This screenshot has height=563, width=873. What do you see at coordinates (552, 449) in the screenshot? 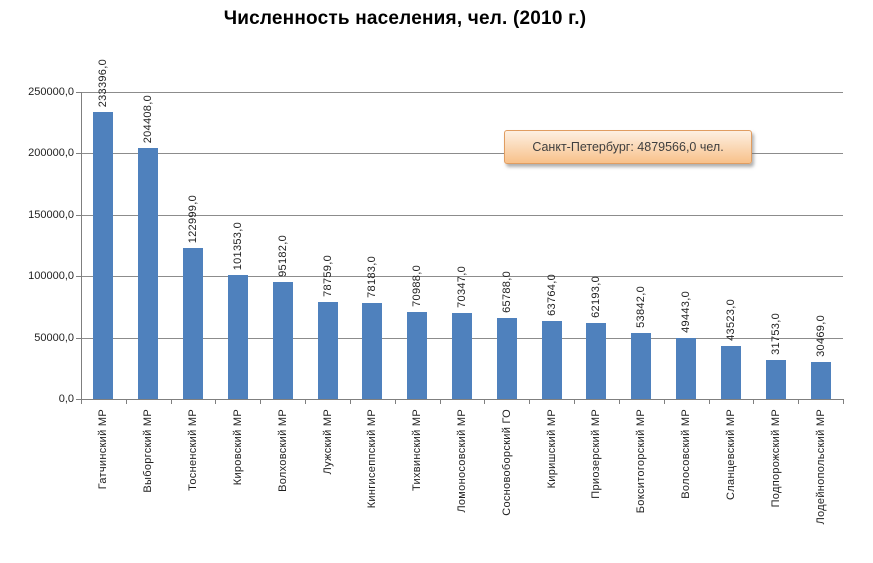
I see `category-label: Киришский МР` at bounding box center [552, 449].